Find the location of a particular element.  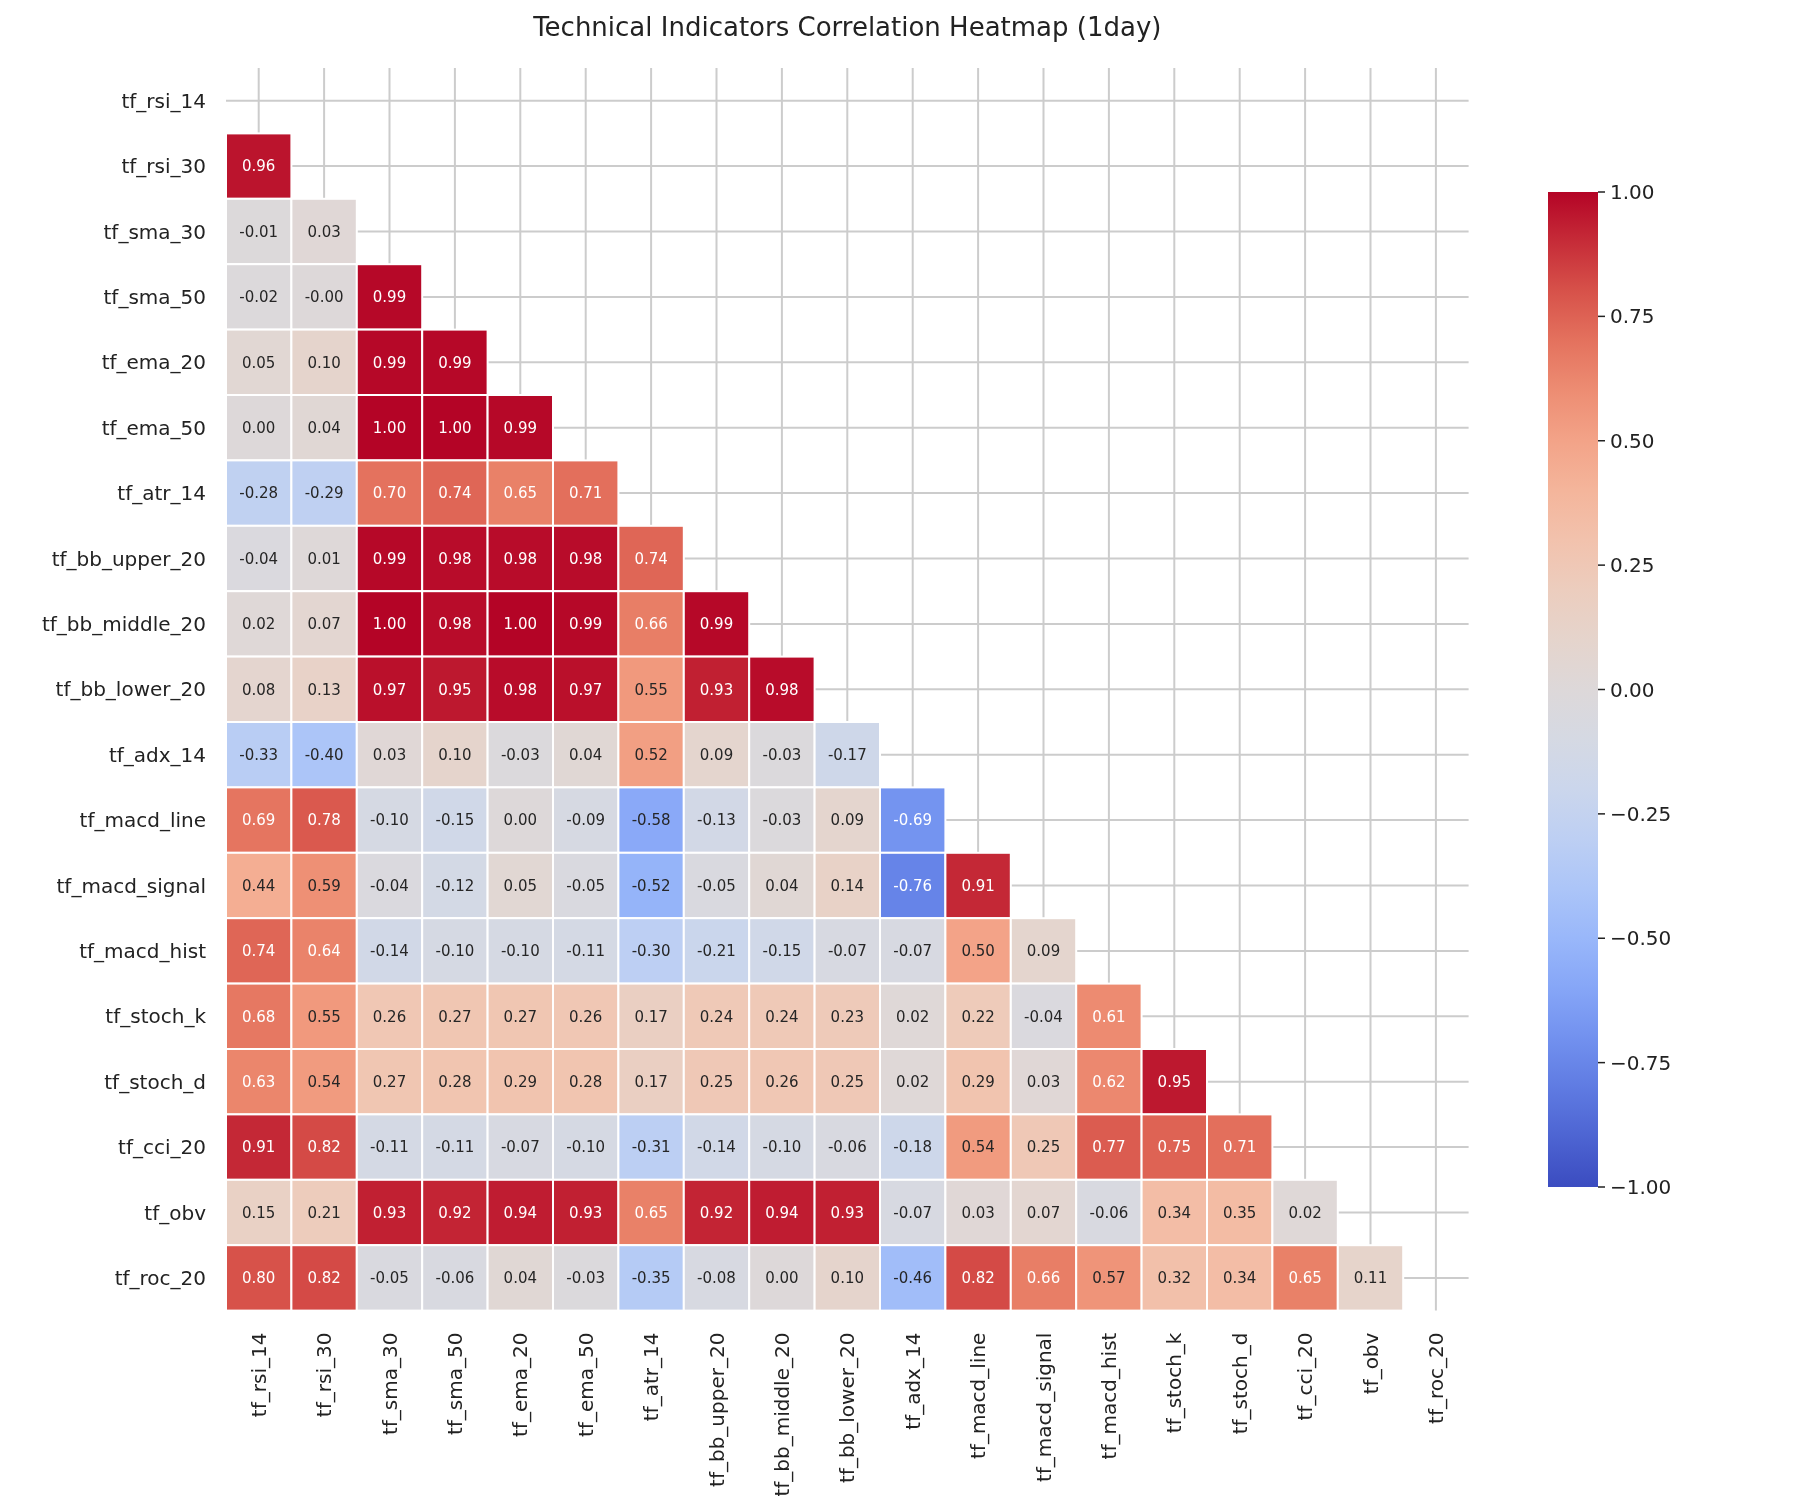

y-tick-label: tf_sma_30 is located at coordinates (154, 231).